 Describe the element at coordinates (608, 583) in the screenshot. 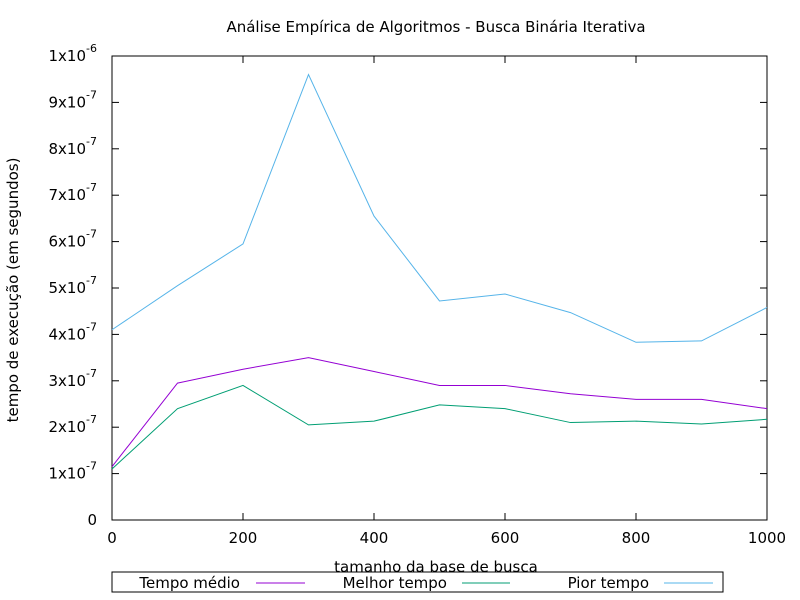

I see `legend-label-2: Pior tempo` at that location.